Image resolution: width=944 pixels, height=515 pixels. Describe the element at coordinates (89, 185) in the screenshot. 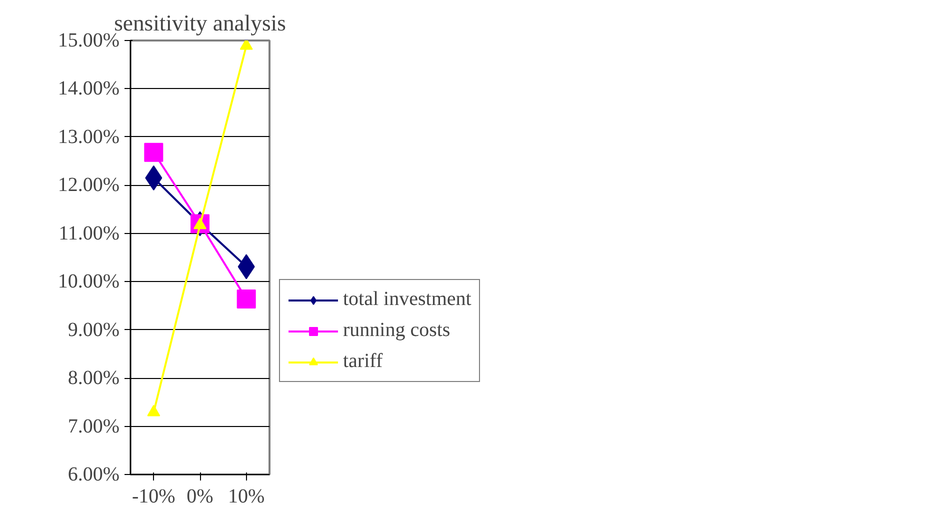

I see `y-tick-label: 12.00%` at that location.